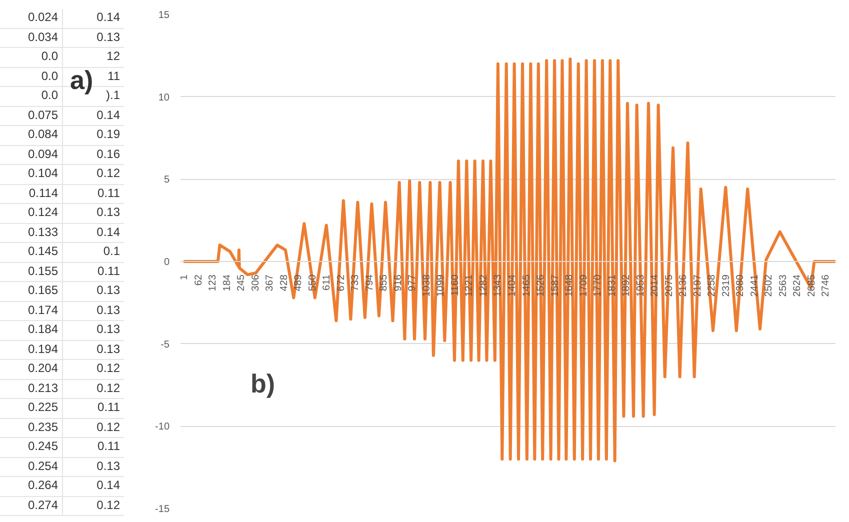 The width and height of the screenshot is (849, 522). I want to click on x-tick-label: 184, so click(227, 283).